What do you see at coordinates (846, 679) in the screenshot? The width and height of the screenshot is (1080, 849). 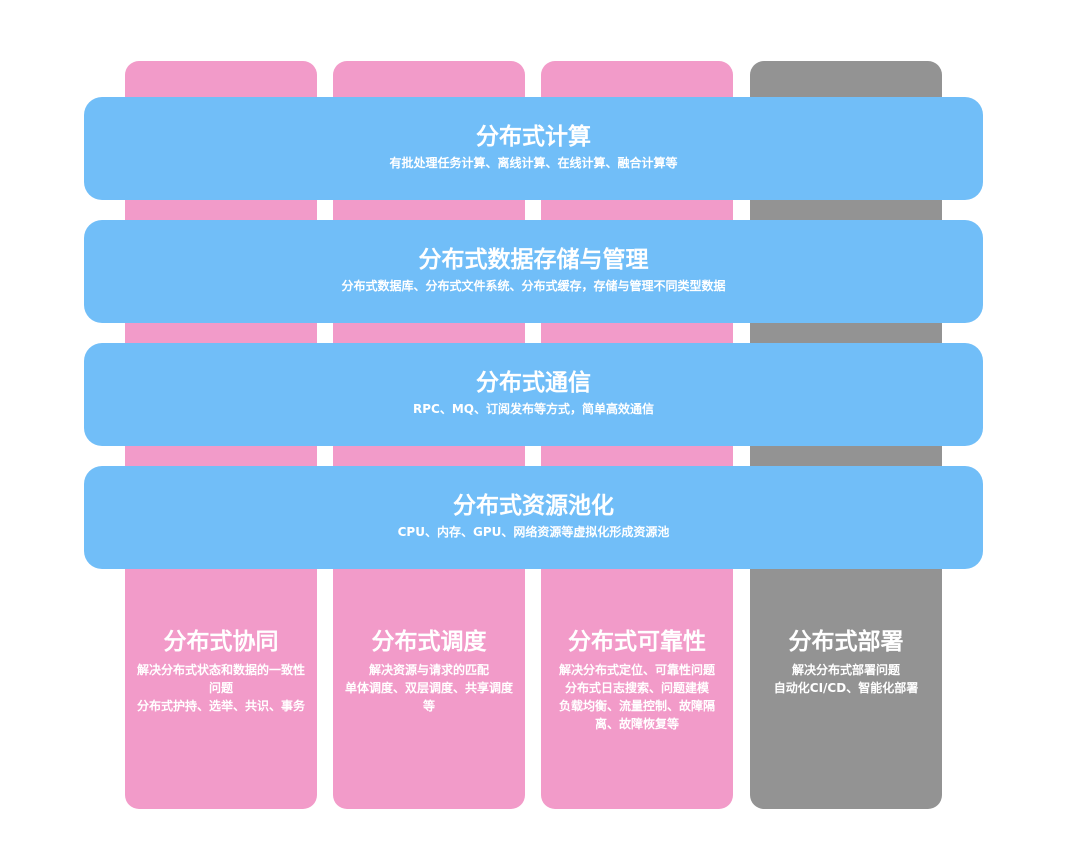 I see `column-description: 解决分布式部署问题 自动化CI/CD、智能化部署` at bounding box center [846, 679].